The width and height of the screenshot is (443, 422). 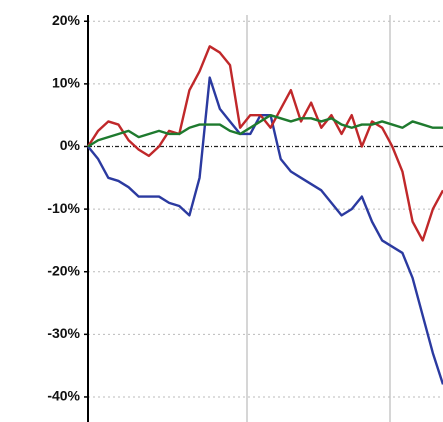 What do you see at coordinates (63, 396) in the screenshot?
I see `y-tick-label: -40%` at bounding box center [63, 396].